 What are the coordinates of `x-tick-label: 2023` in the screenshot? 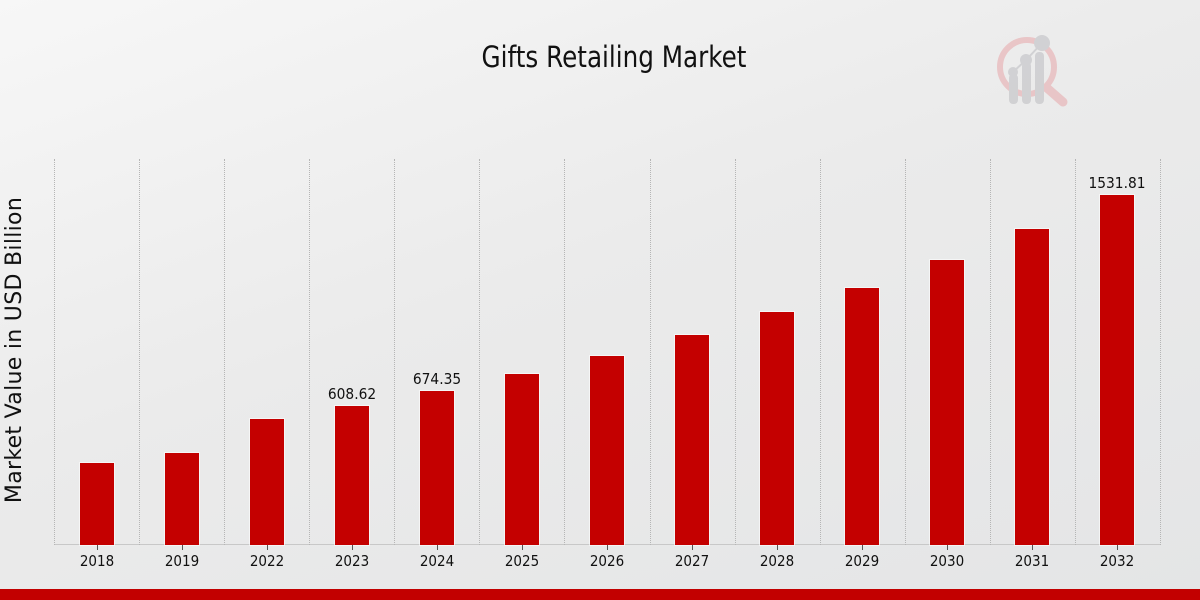 It's located at (351, 561).